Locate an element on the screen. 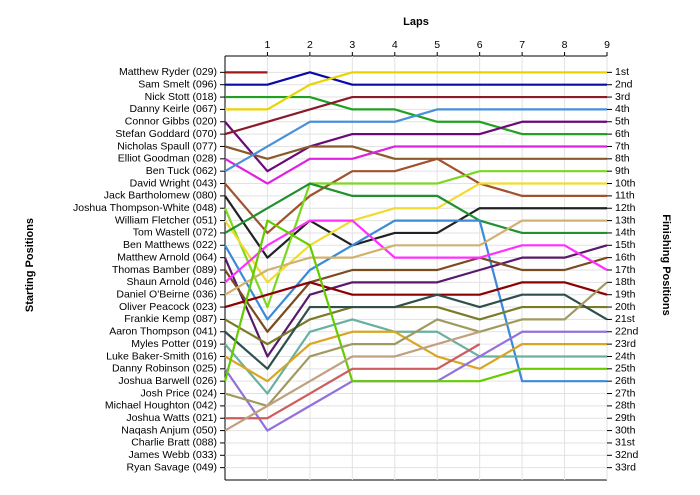  driver-label: Josh Price (024) is located at coordinates (179, 393).